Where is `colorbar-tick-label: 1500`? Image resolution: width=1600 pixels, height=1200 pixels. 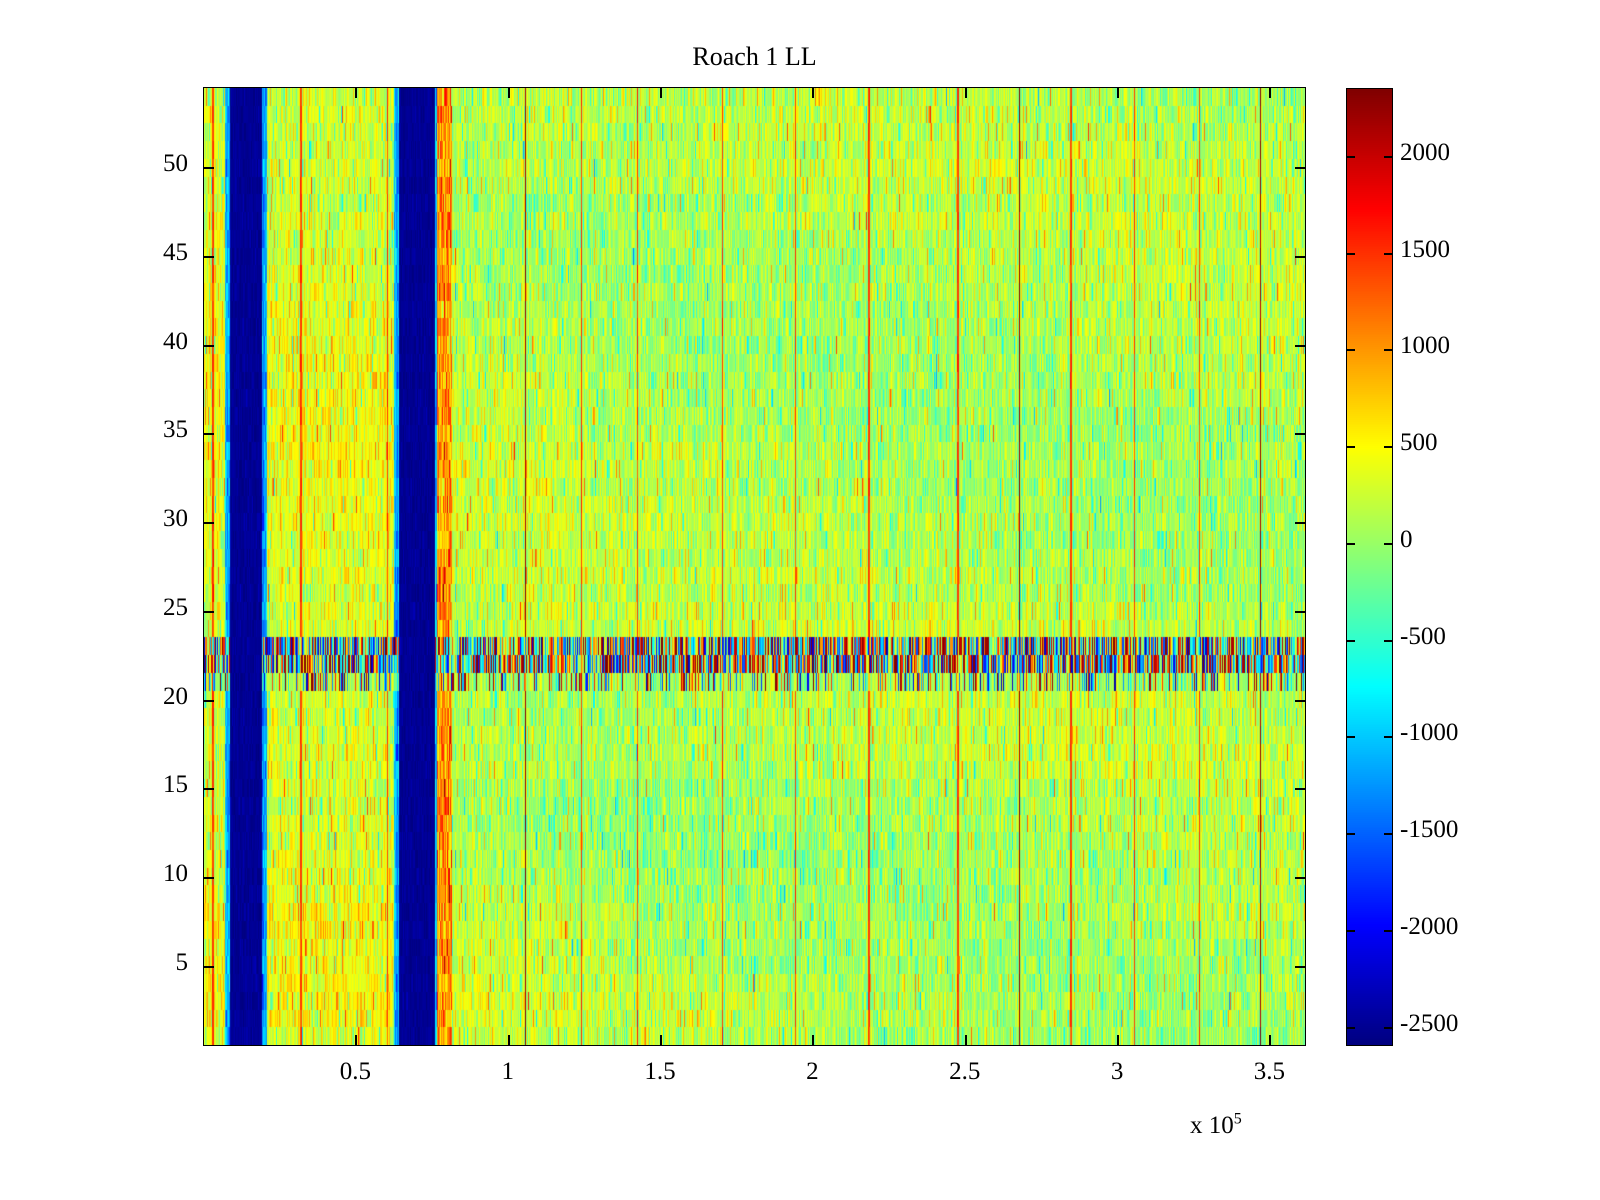
colorbar-tick-label: 1500 is located at coordinates (1425, 249).